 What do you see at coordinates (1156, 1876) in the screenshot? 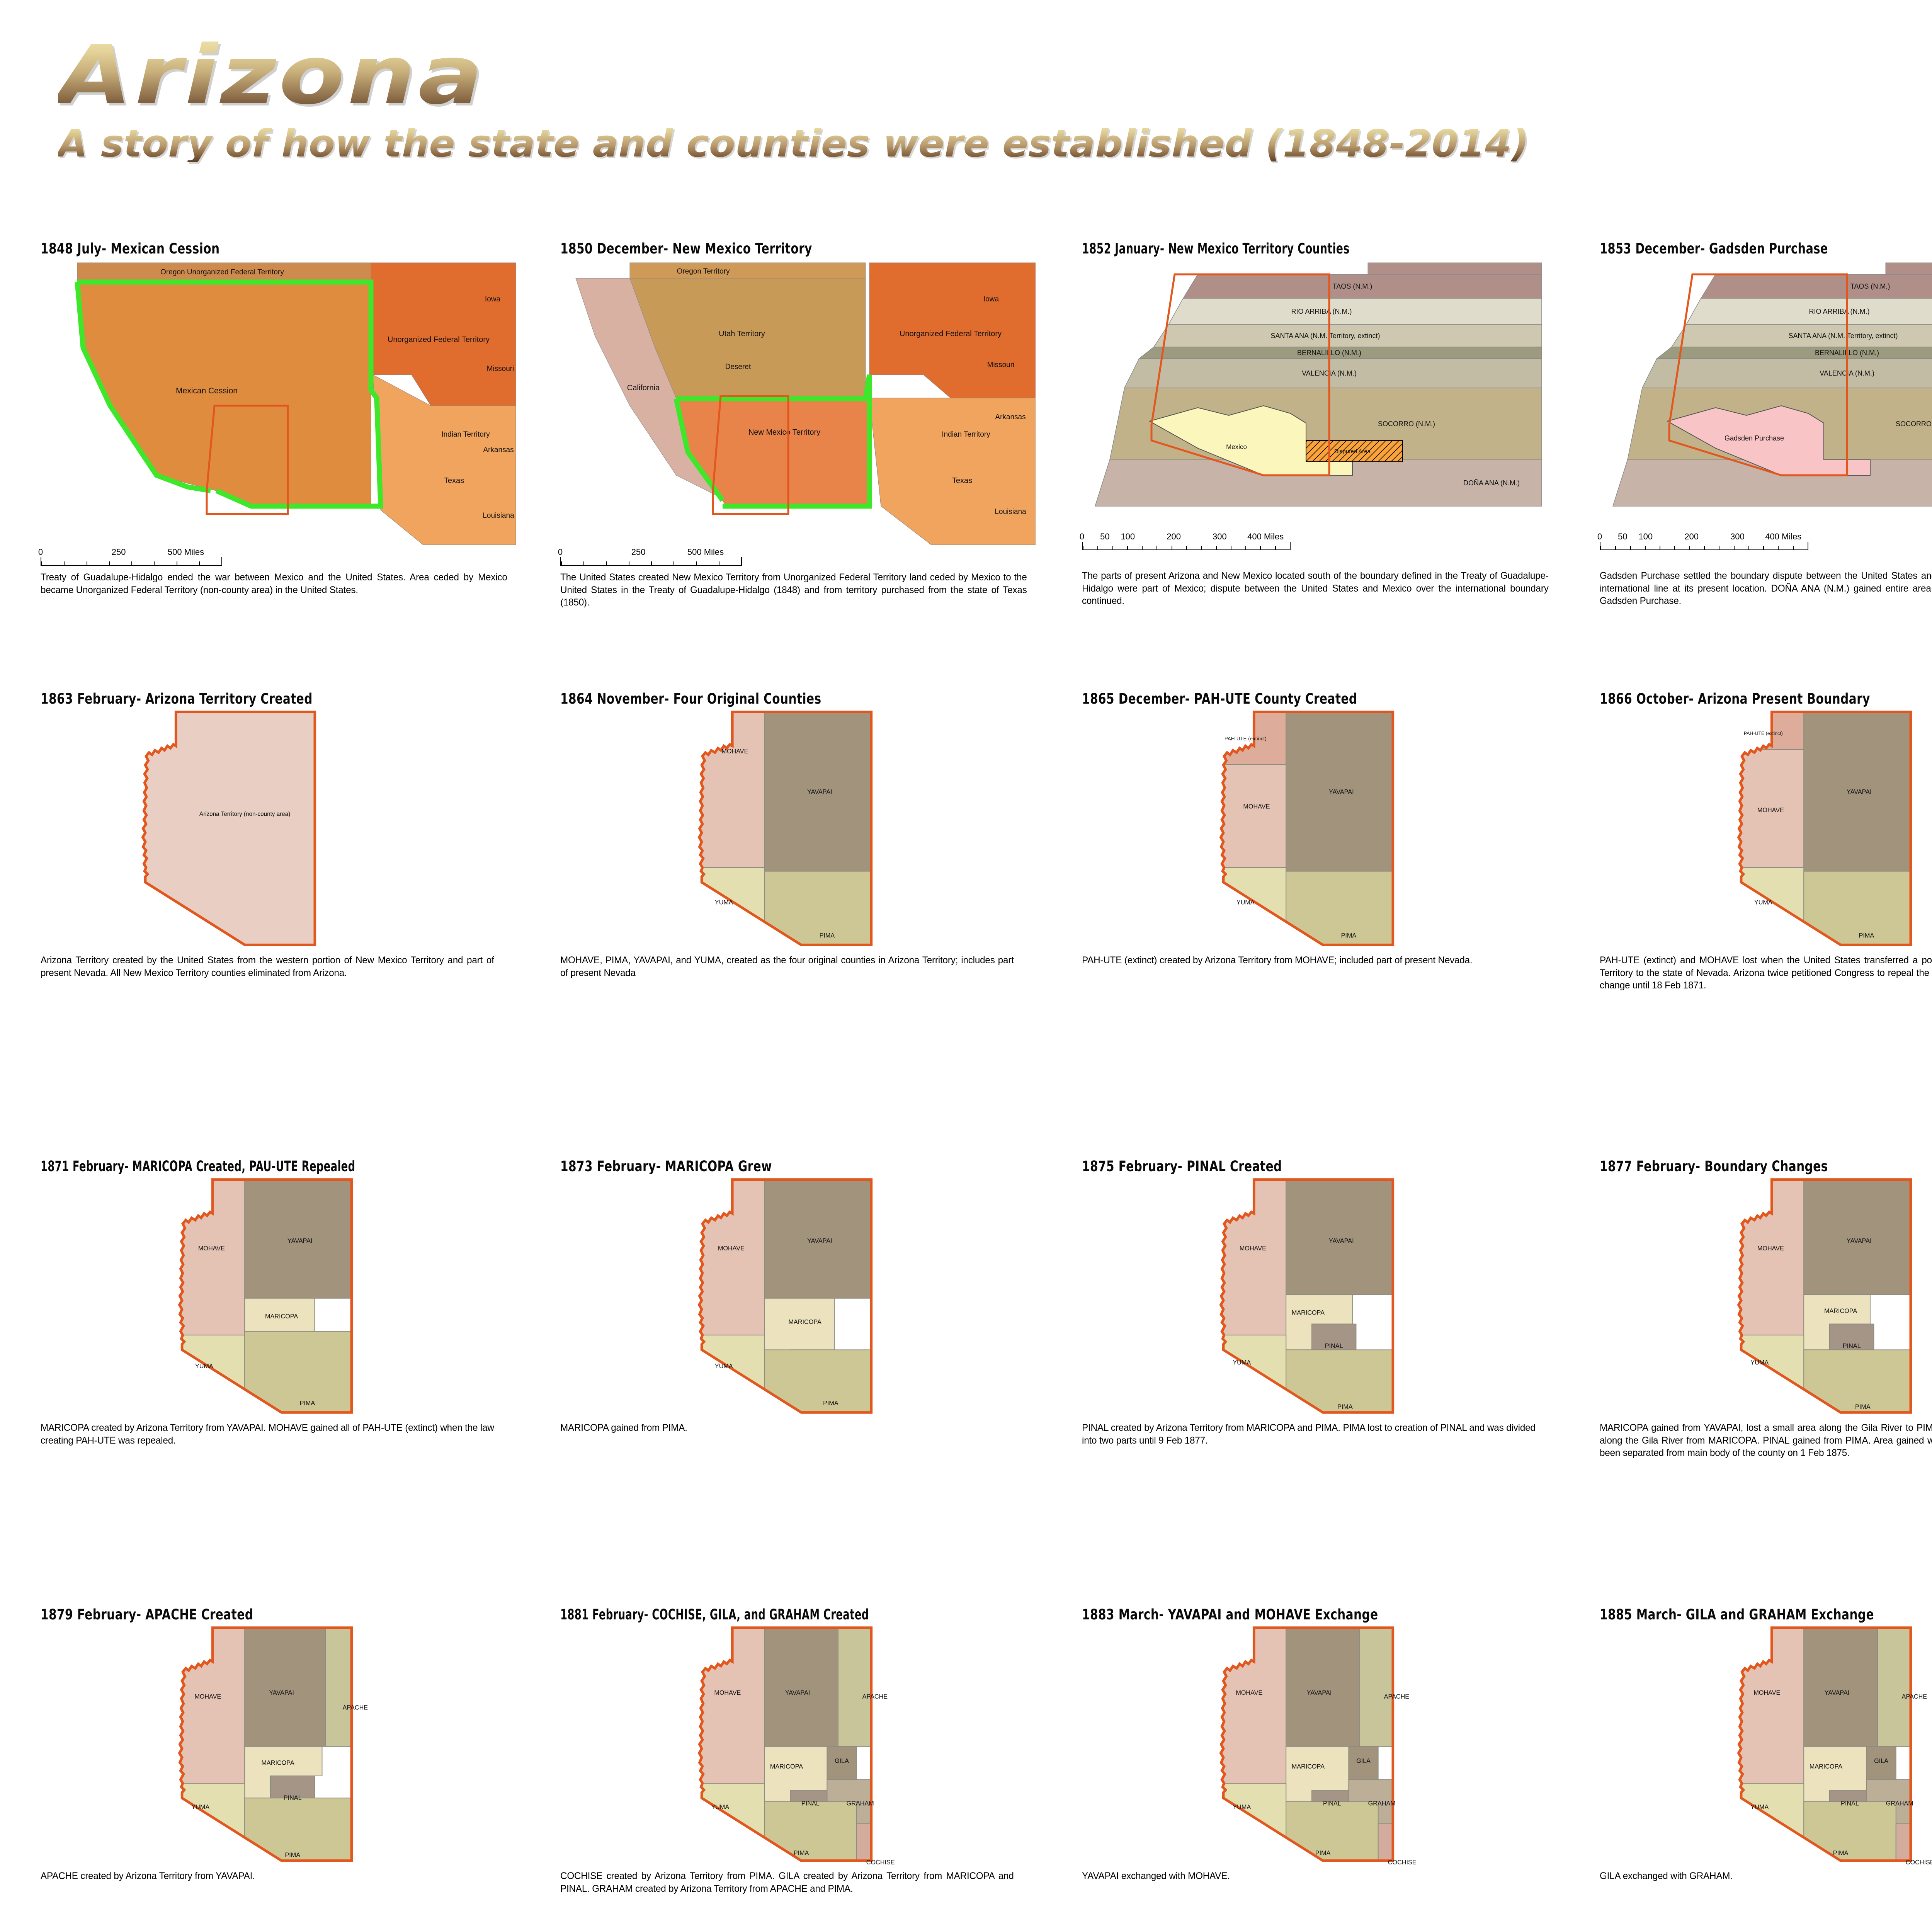
I see `panel-caption: YAVAPAI exchanged with MOHAVE.` at bounding box center [1156, 1876].